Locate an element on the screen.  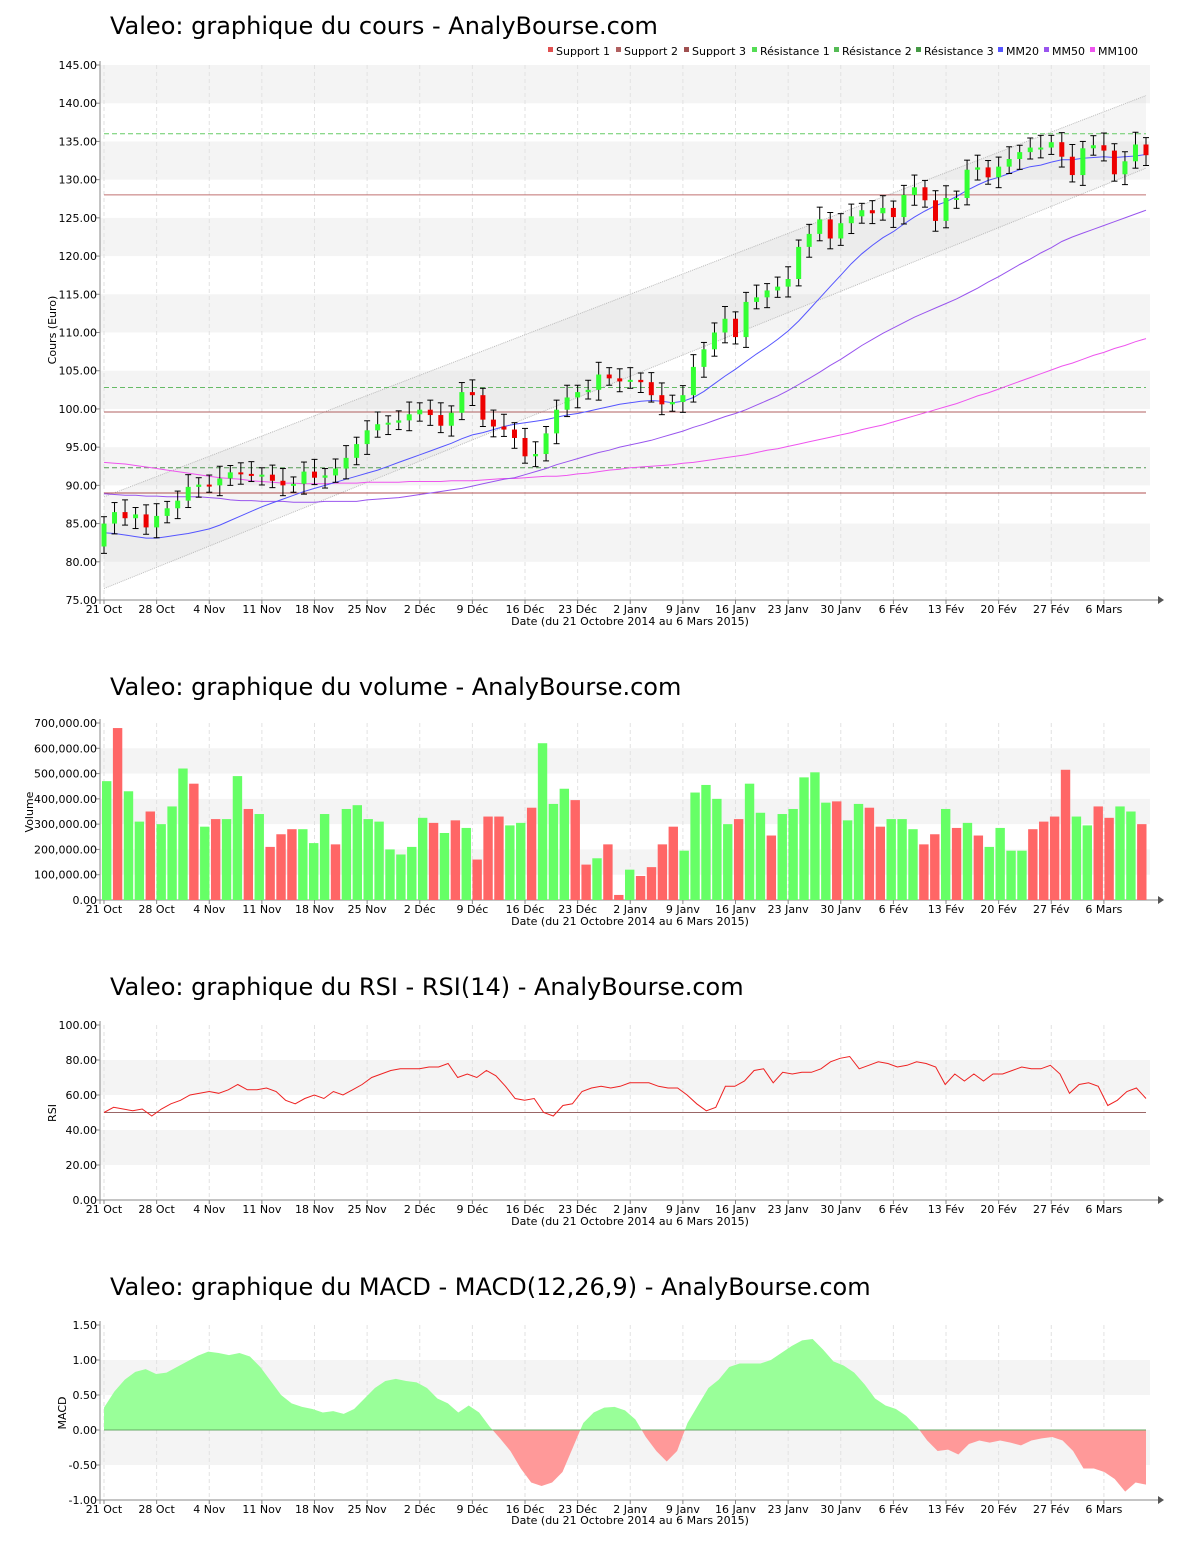
price-x-axis-label: Date (du 21 Octobre 2014 au 6 Mars 2015) is located at coordinates (630, 621).